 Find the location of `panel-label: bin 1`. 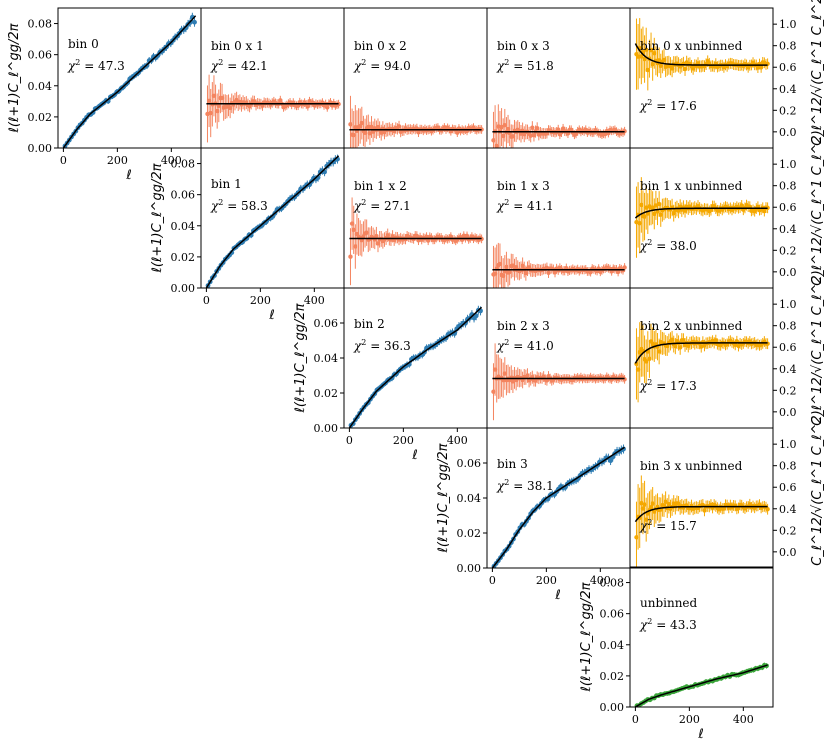

panel-label: bin 1 is located at coordinates (226, 184).